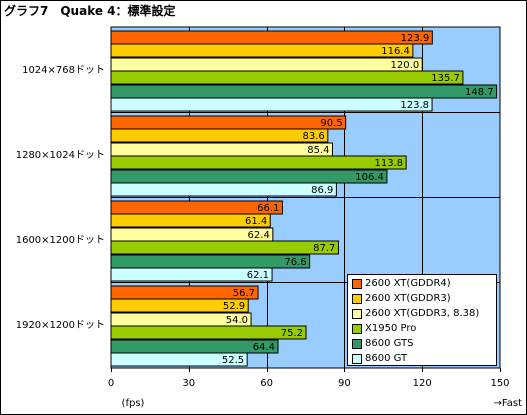  I want to click on x-axis-ticks: 0 30 60 90 120 150, so click(309, 378).